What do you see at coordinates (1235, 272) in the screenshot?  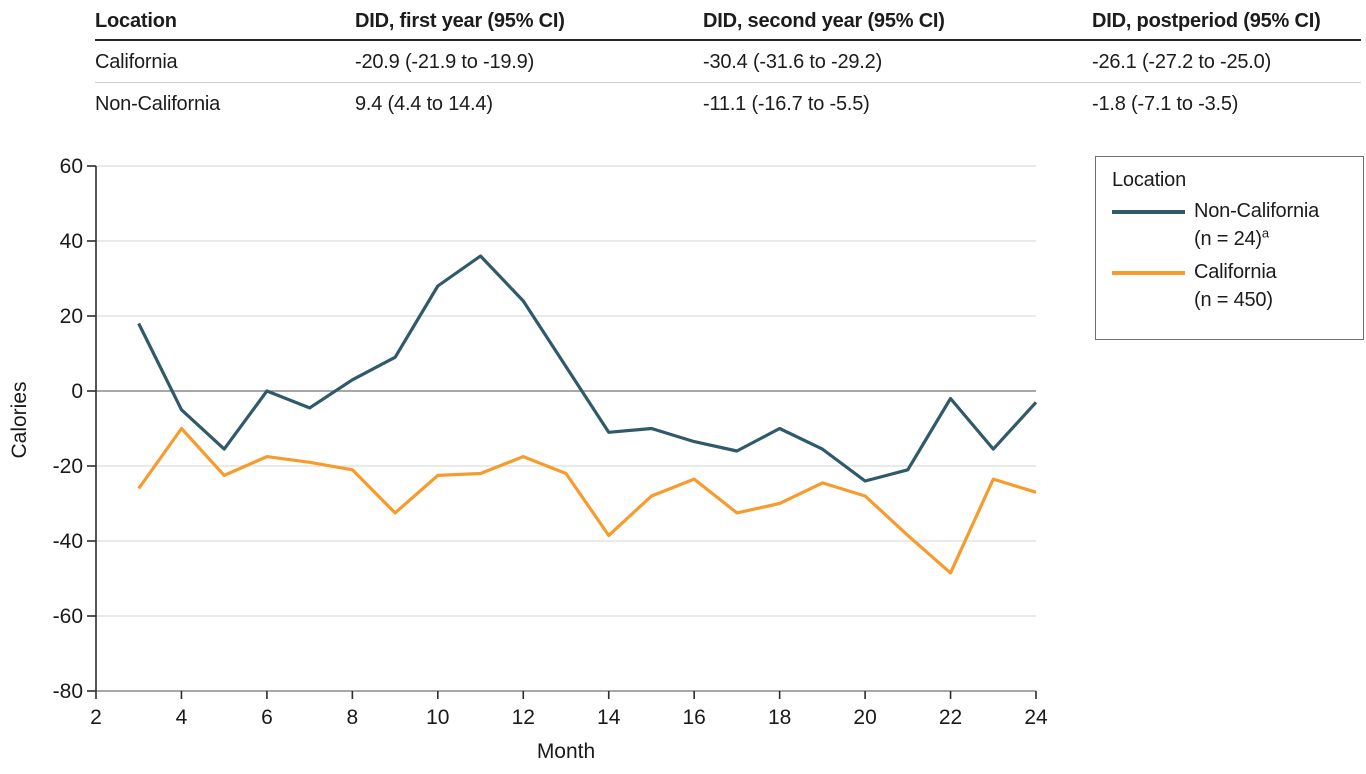 I see `legend-label-california: California` at bounding box center [1235, 272].